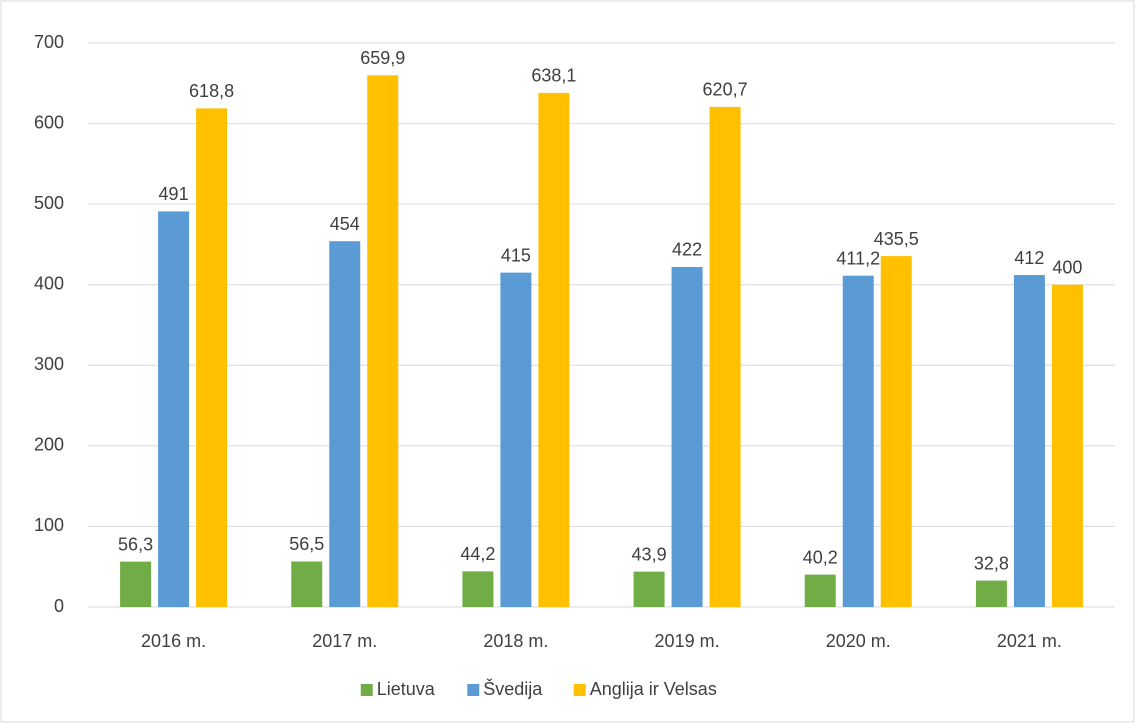 The height and width of the screenshot is (724, 1136). Describe the element at coordinates (820, 557) in the screenshot. I see `data-label: 40,2` at that location.